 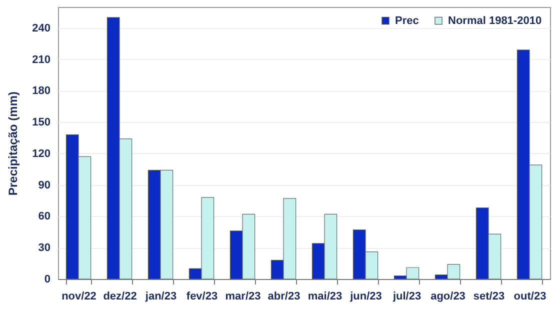 What do you see at coordinates (44, 216) in the screenshot?
I see `y-tick-label: 60` at bounding box center [44, 216].